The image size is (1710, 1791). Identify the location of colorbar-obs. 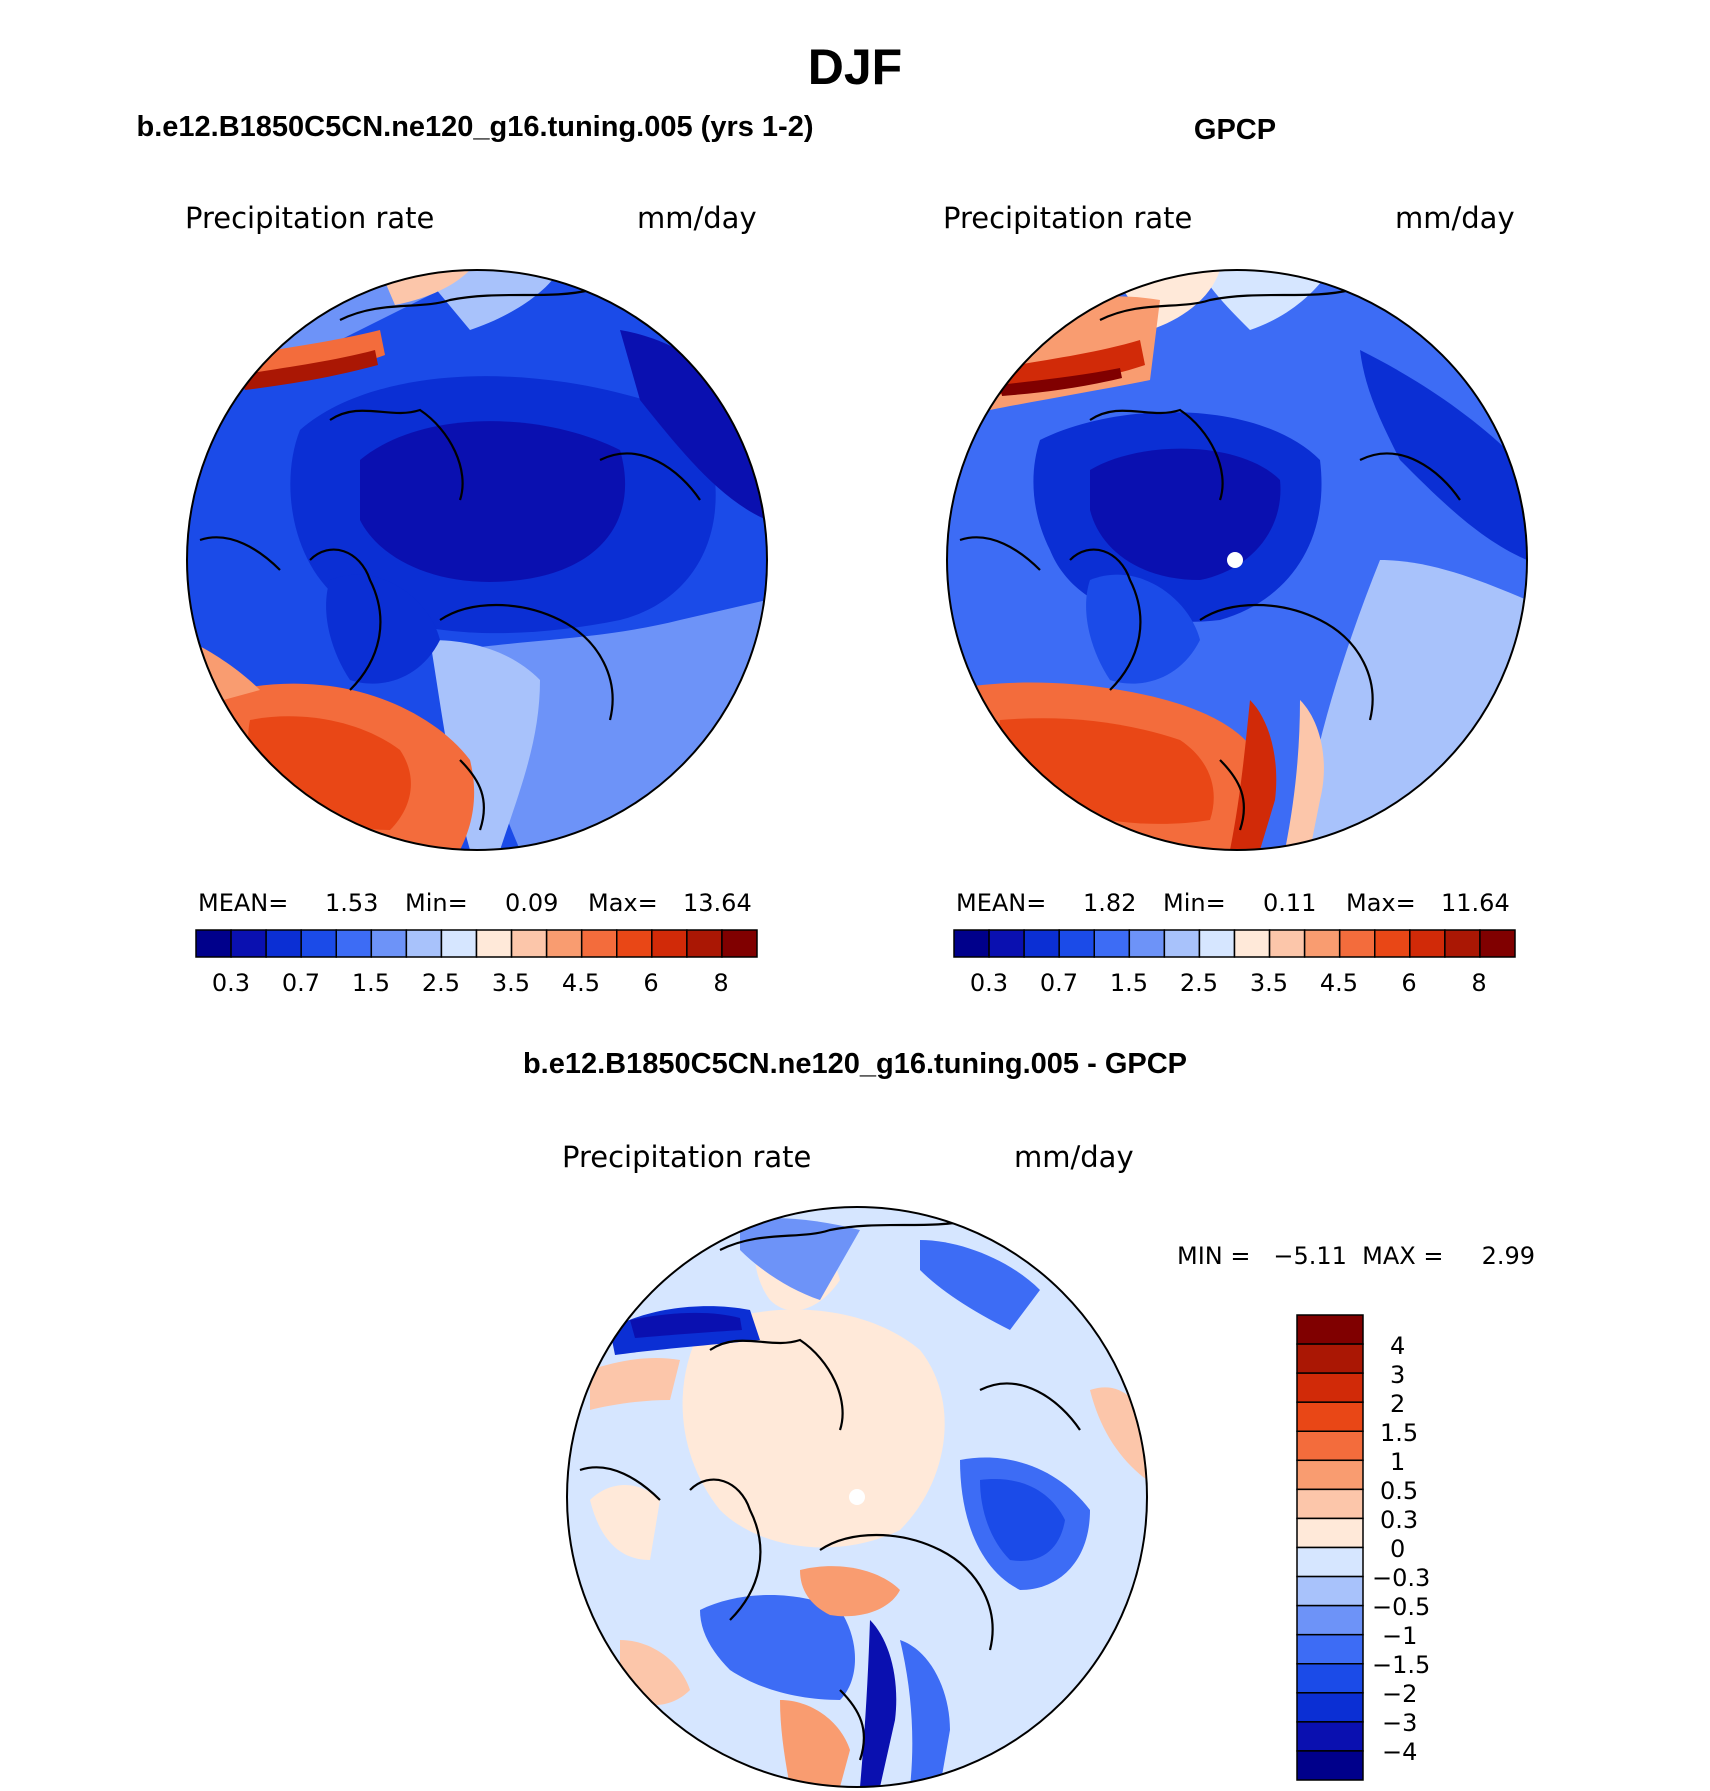
(1234, 943).